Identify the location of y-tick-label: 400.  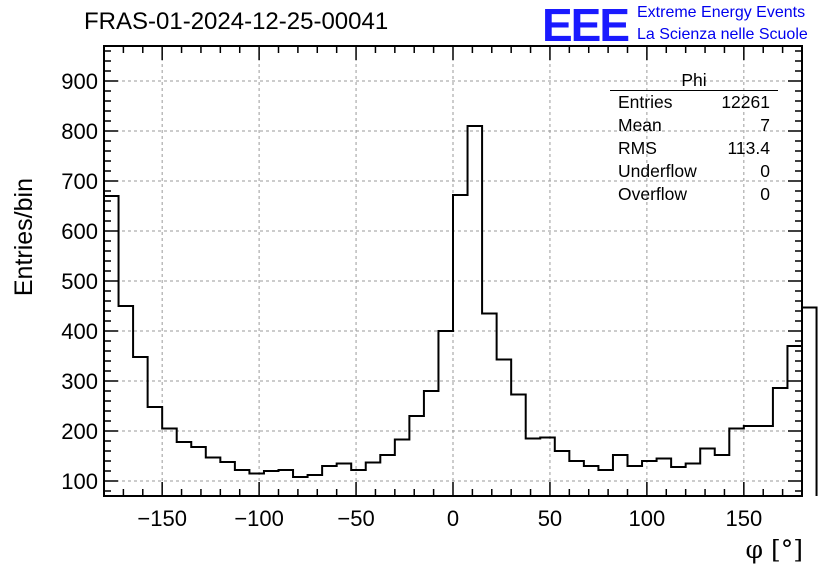
(79, 331).